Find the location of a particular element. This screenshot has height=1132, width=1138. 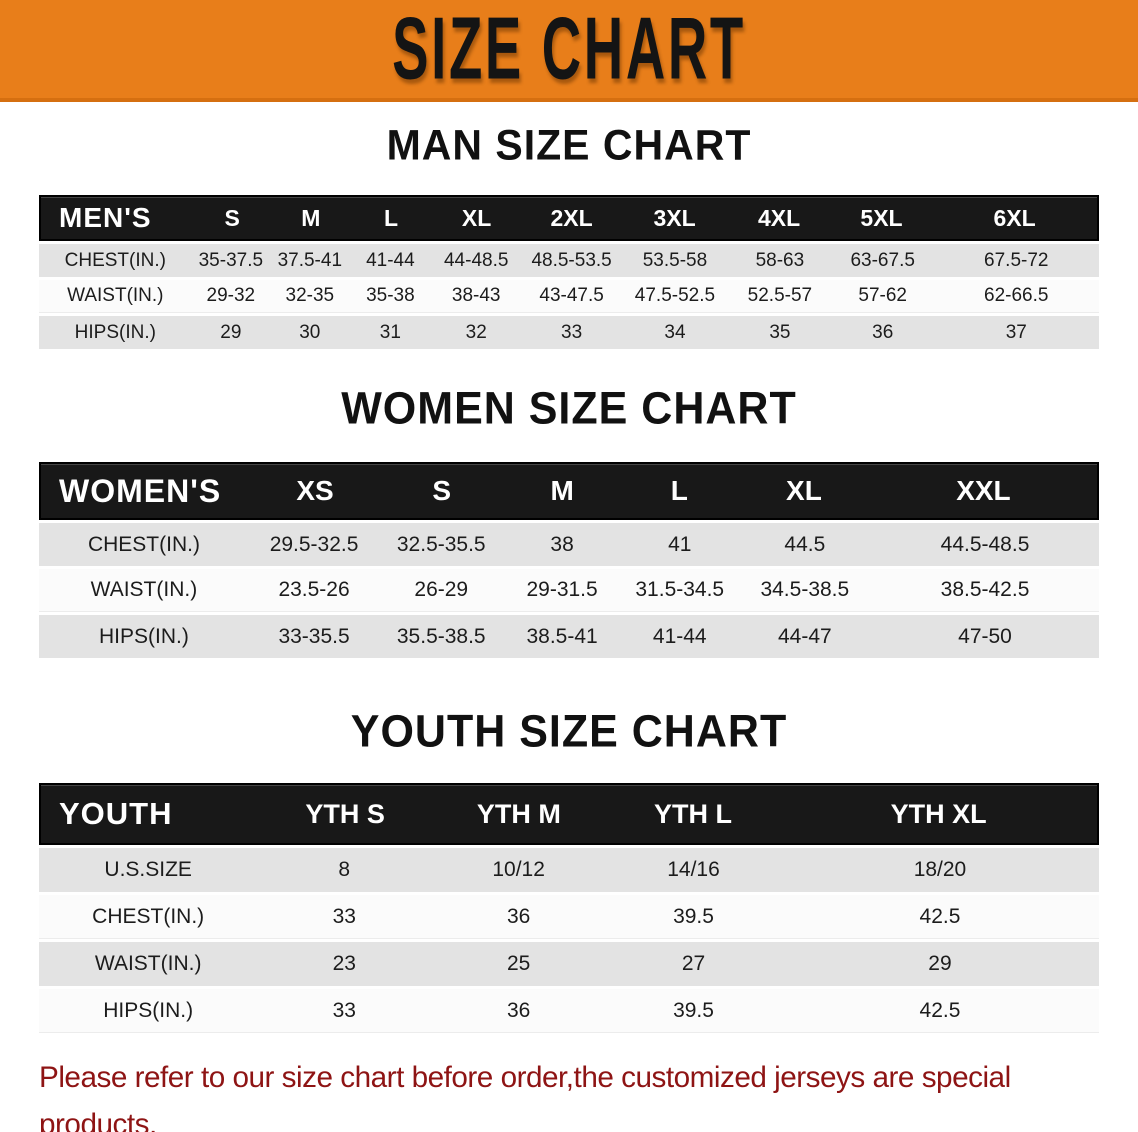

size-value: 31 is located at coordinates (390, 332).